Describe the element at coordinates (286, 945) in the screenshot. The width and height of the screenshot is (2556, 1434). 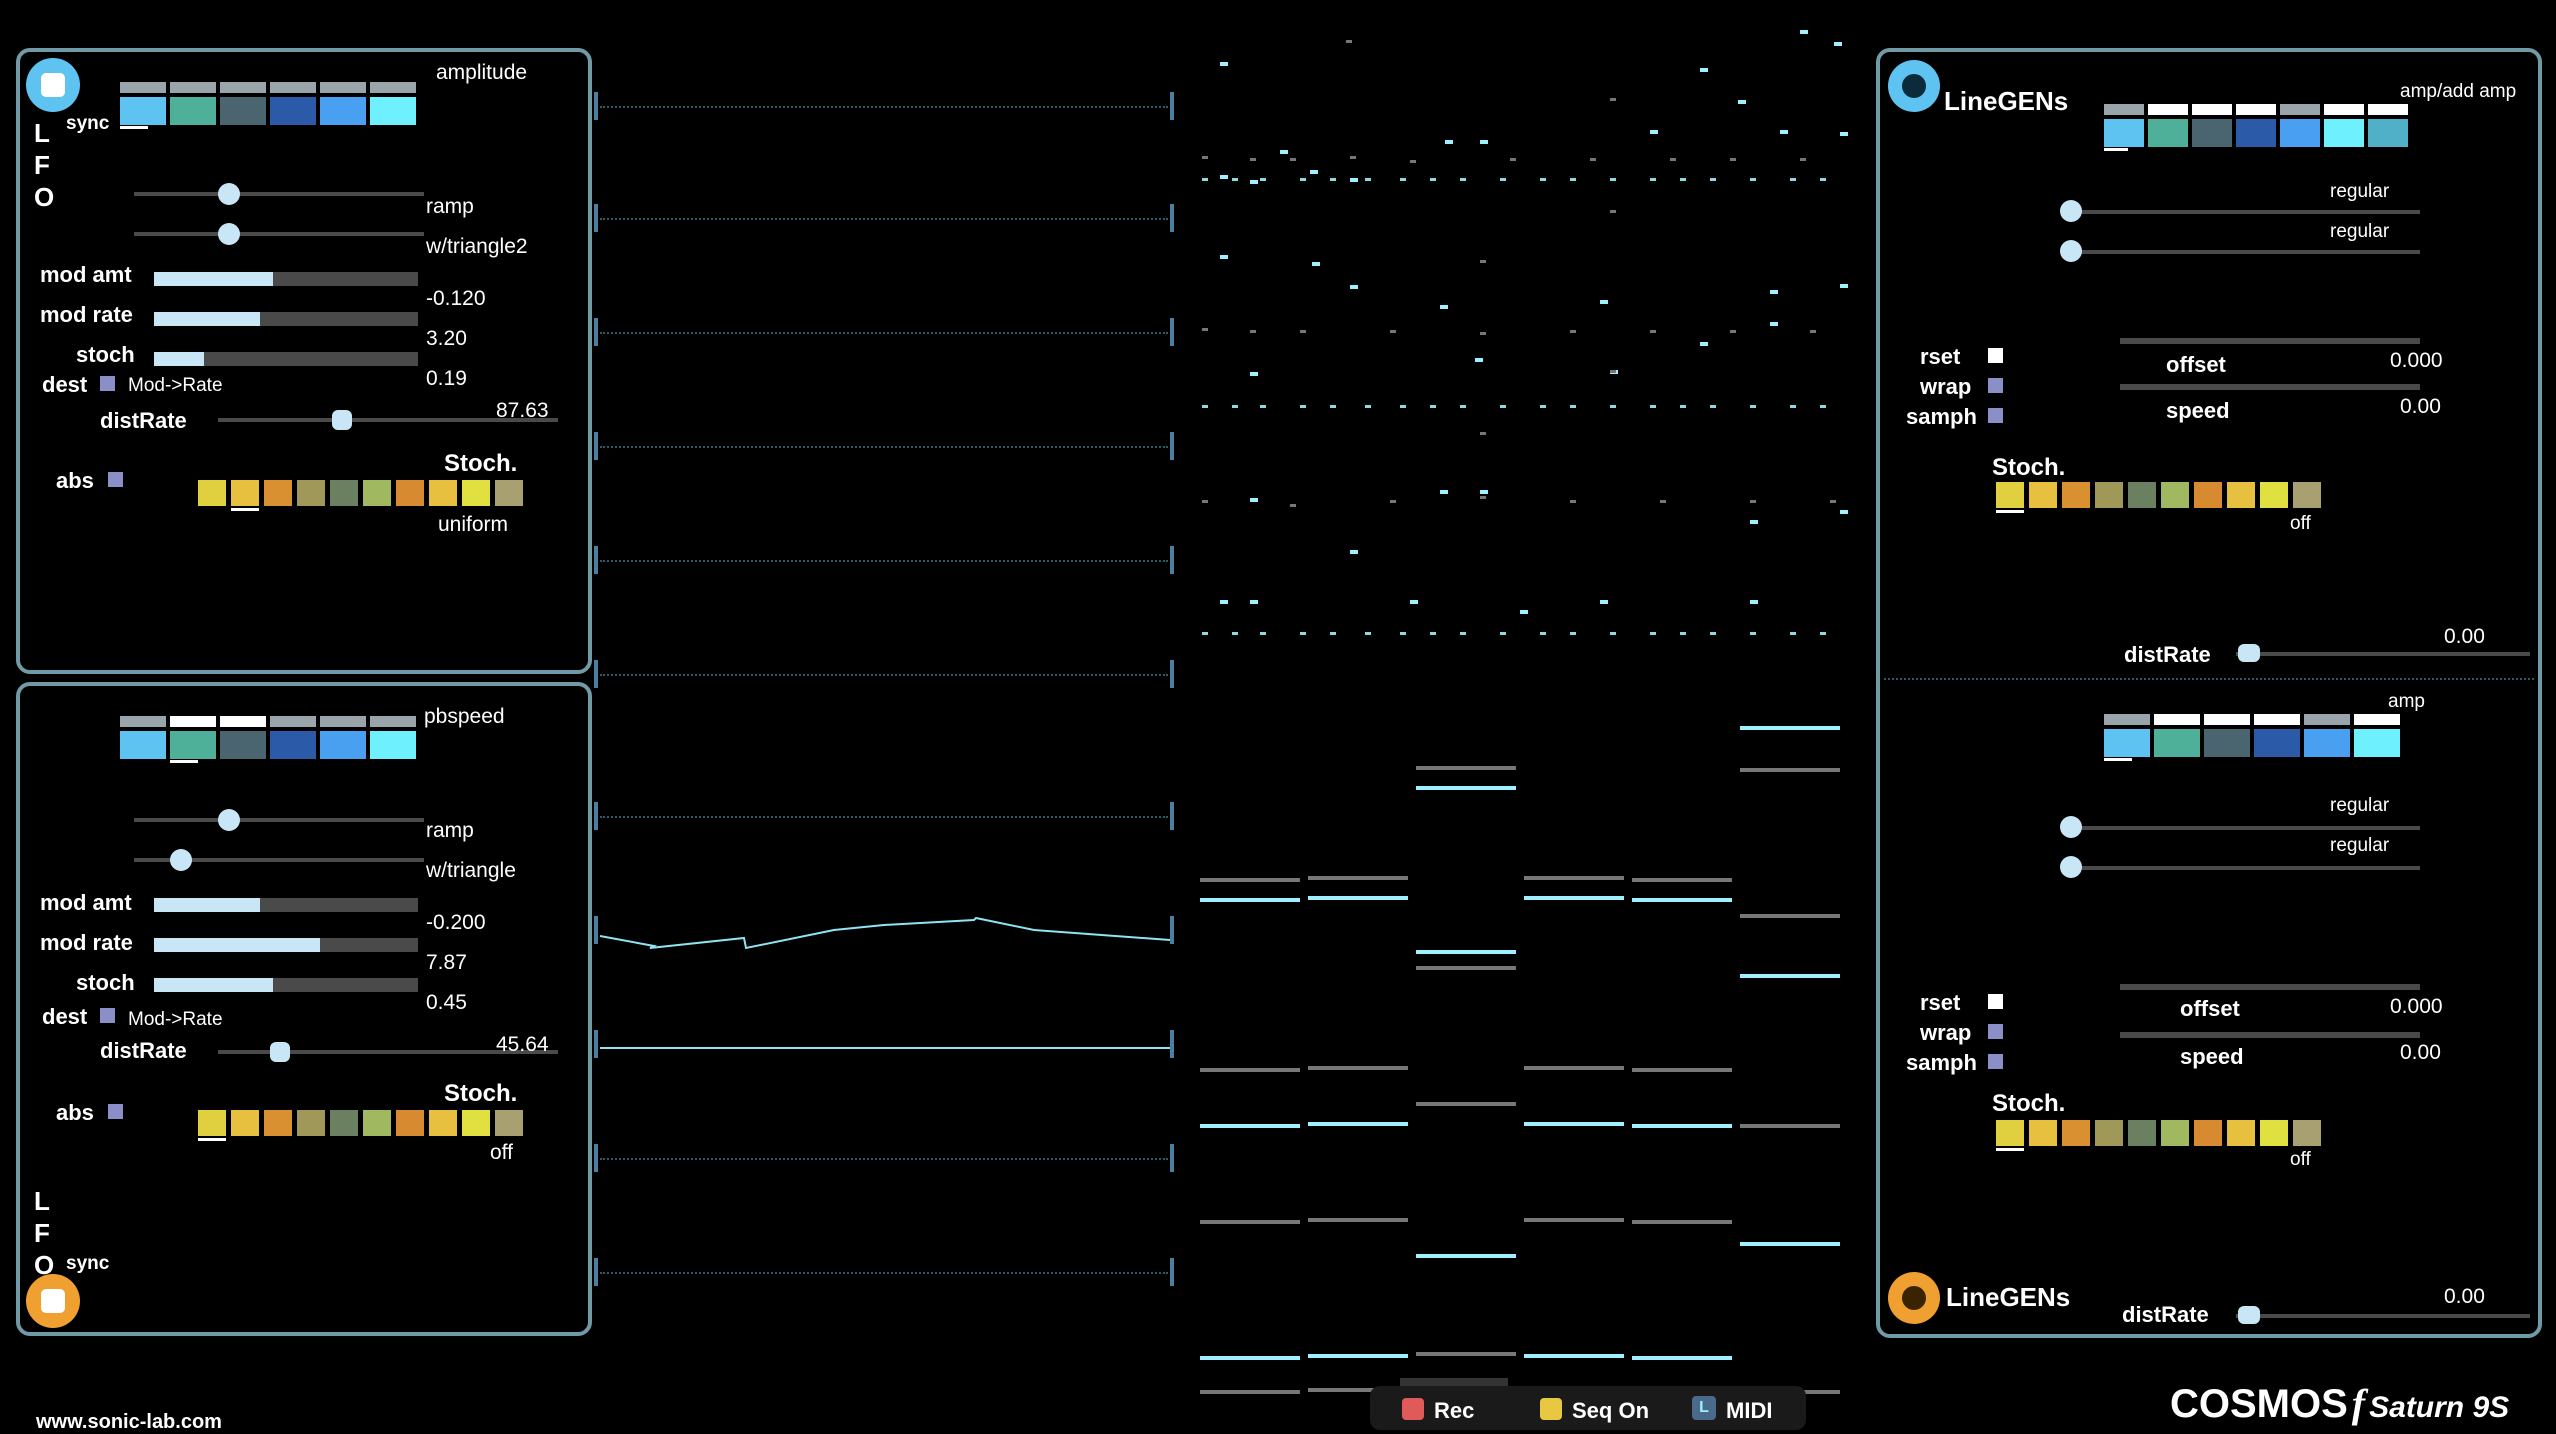
I see `mod-rate-slider` at that location.